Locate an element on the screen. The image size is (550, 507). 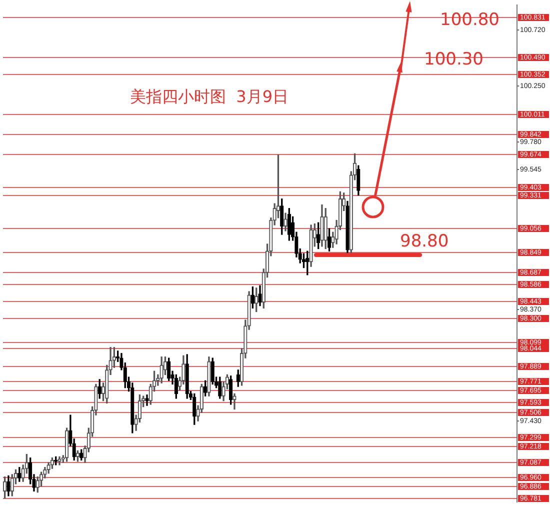
text: 美指四小时图 3月9日 is located at coordinates (209, 96).